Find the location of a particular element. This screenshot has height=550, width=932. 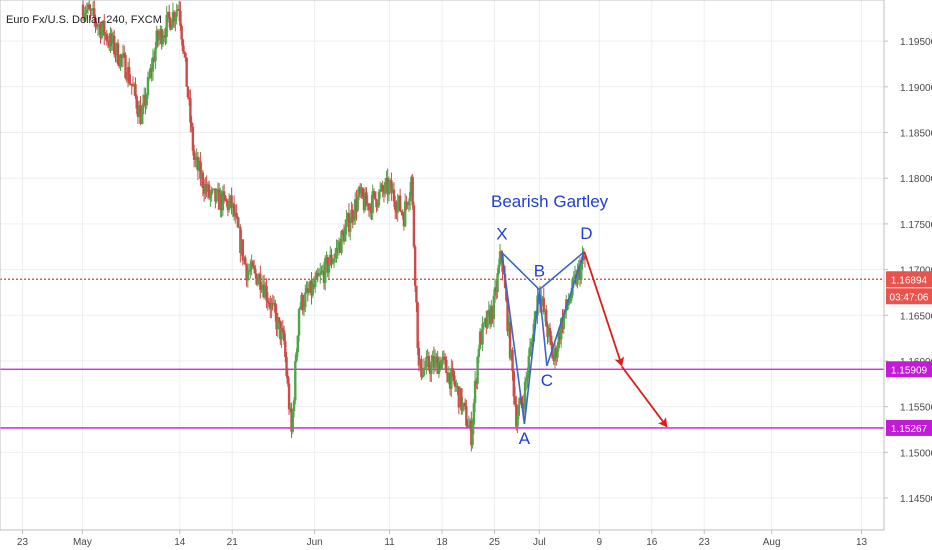

pattern-leg-CD is located at coordinates (566, 309).